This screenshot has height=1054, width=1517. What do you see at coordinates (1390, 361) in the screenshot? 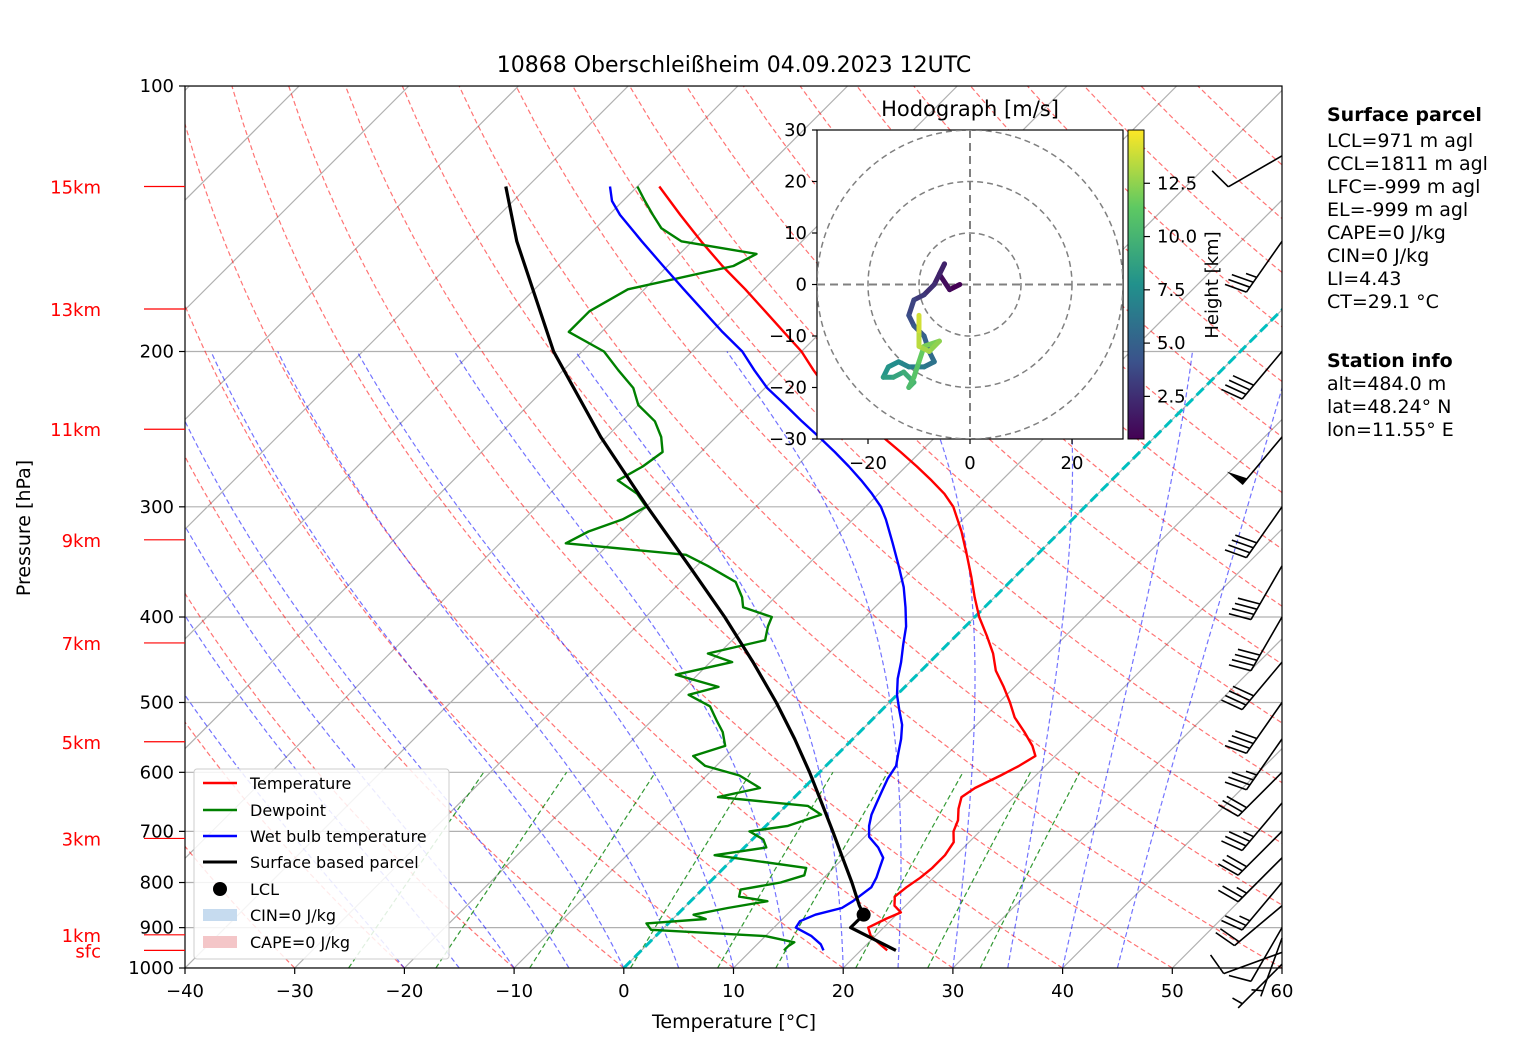
I see `station-info-heading: Station info` at bounding box center [1390, 361].